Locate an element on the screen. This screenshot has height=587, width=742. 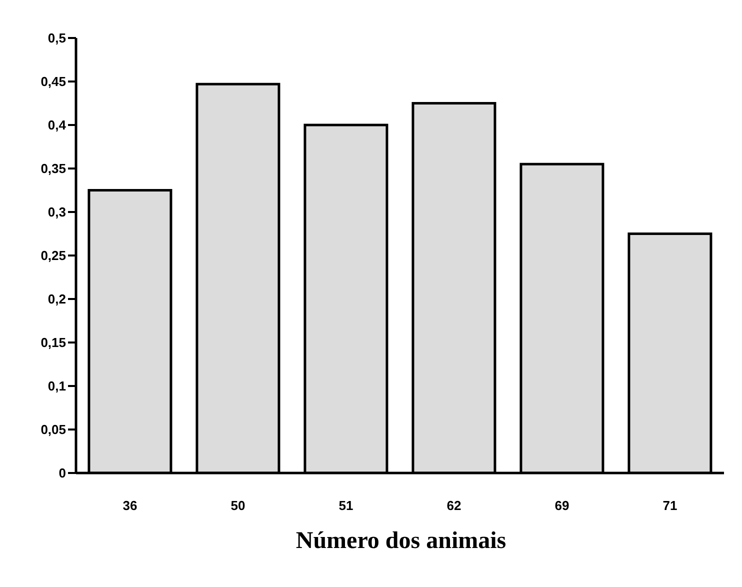
y-tick-label: 0,25 is located at coordinates (53, 256).